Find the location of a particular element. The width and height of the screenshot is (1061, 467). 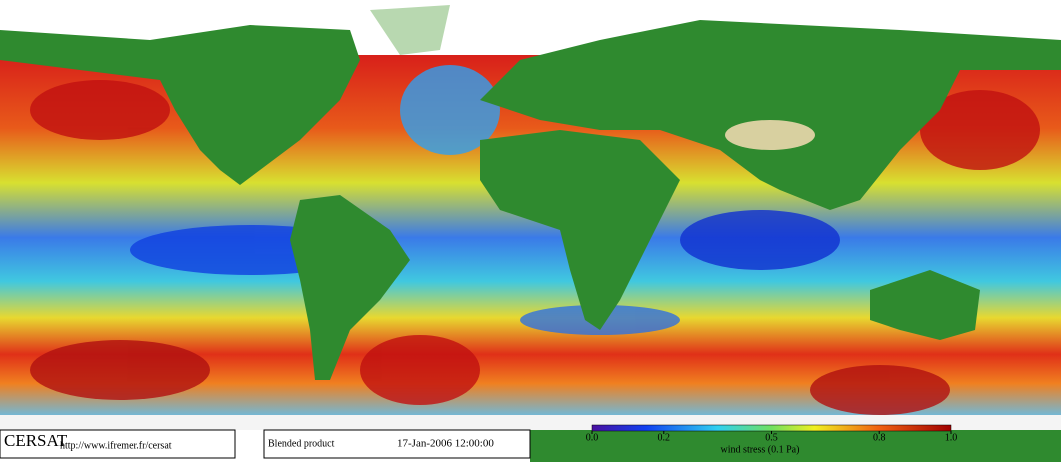

greenland is located at coordinates (410, 30).